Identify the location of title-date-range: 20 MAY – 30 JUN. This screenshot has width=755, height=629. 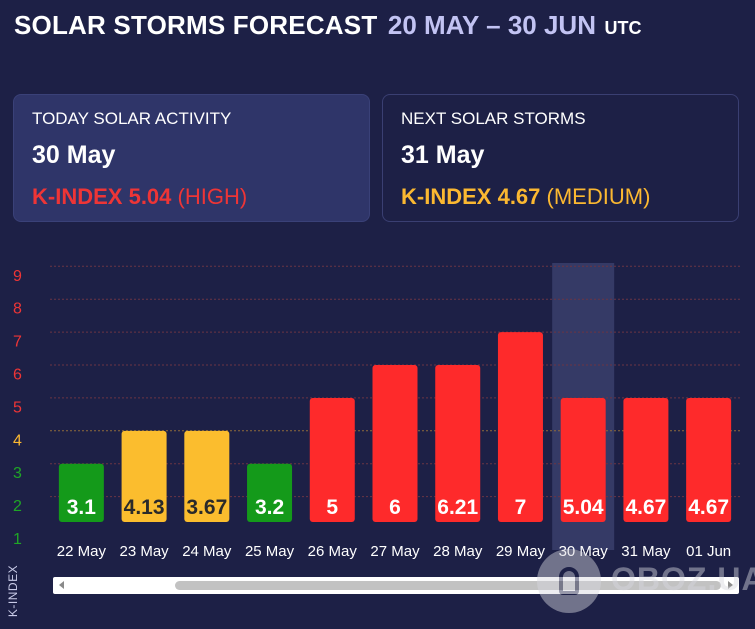
(491, 25).